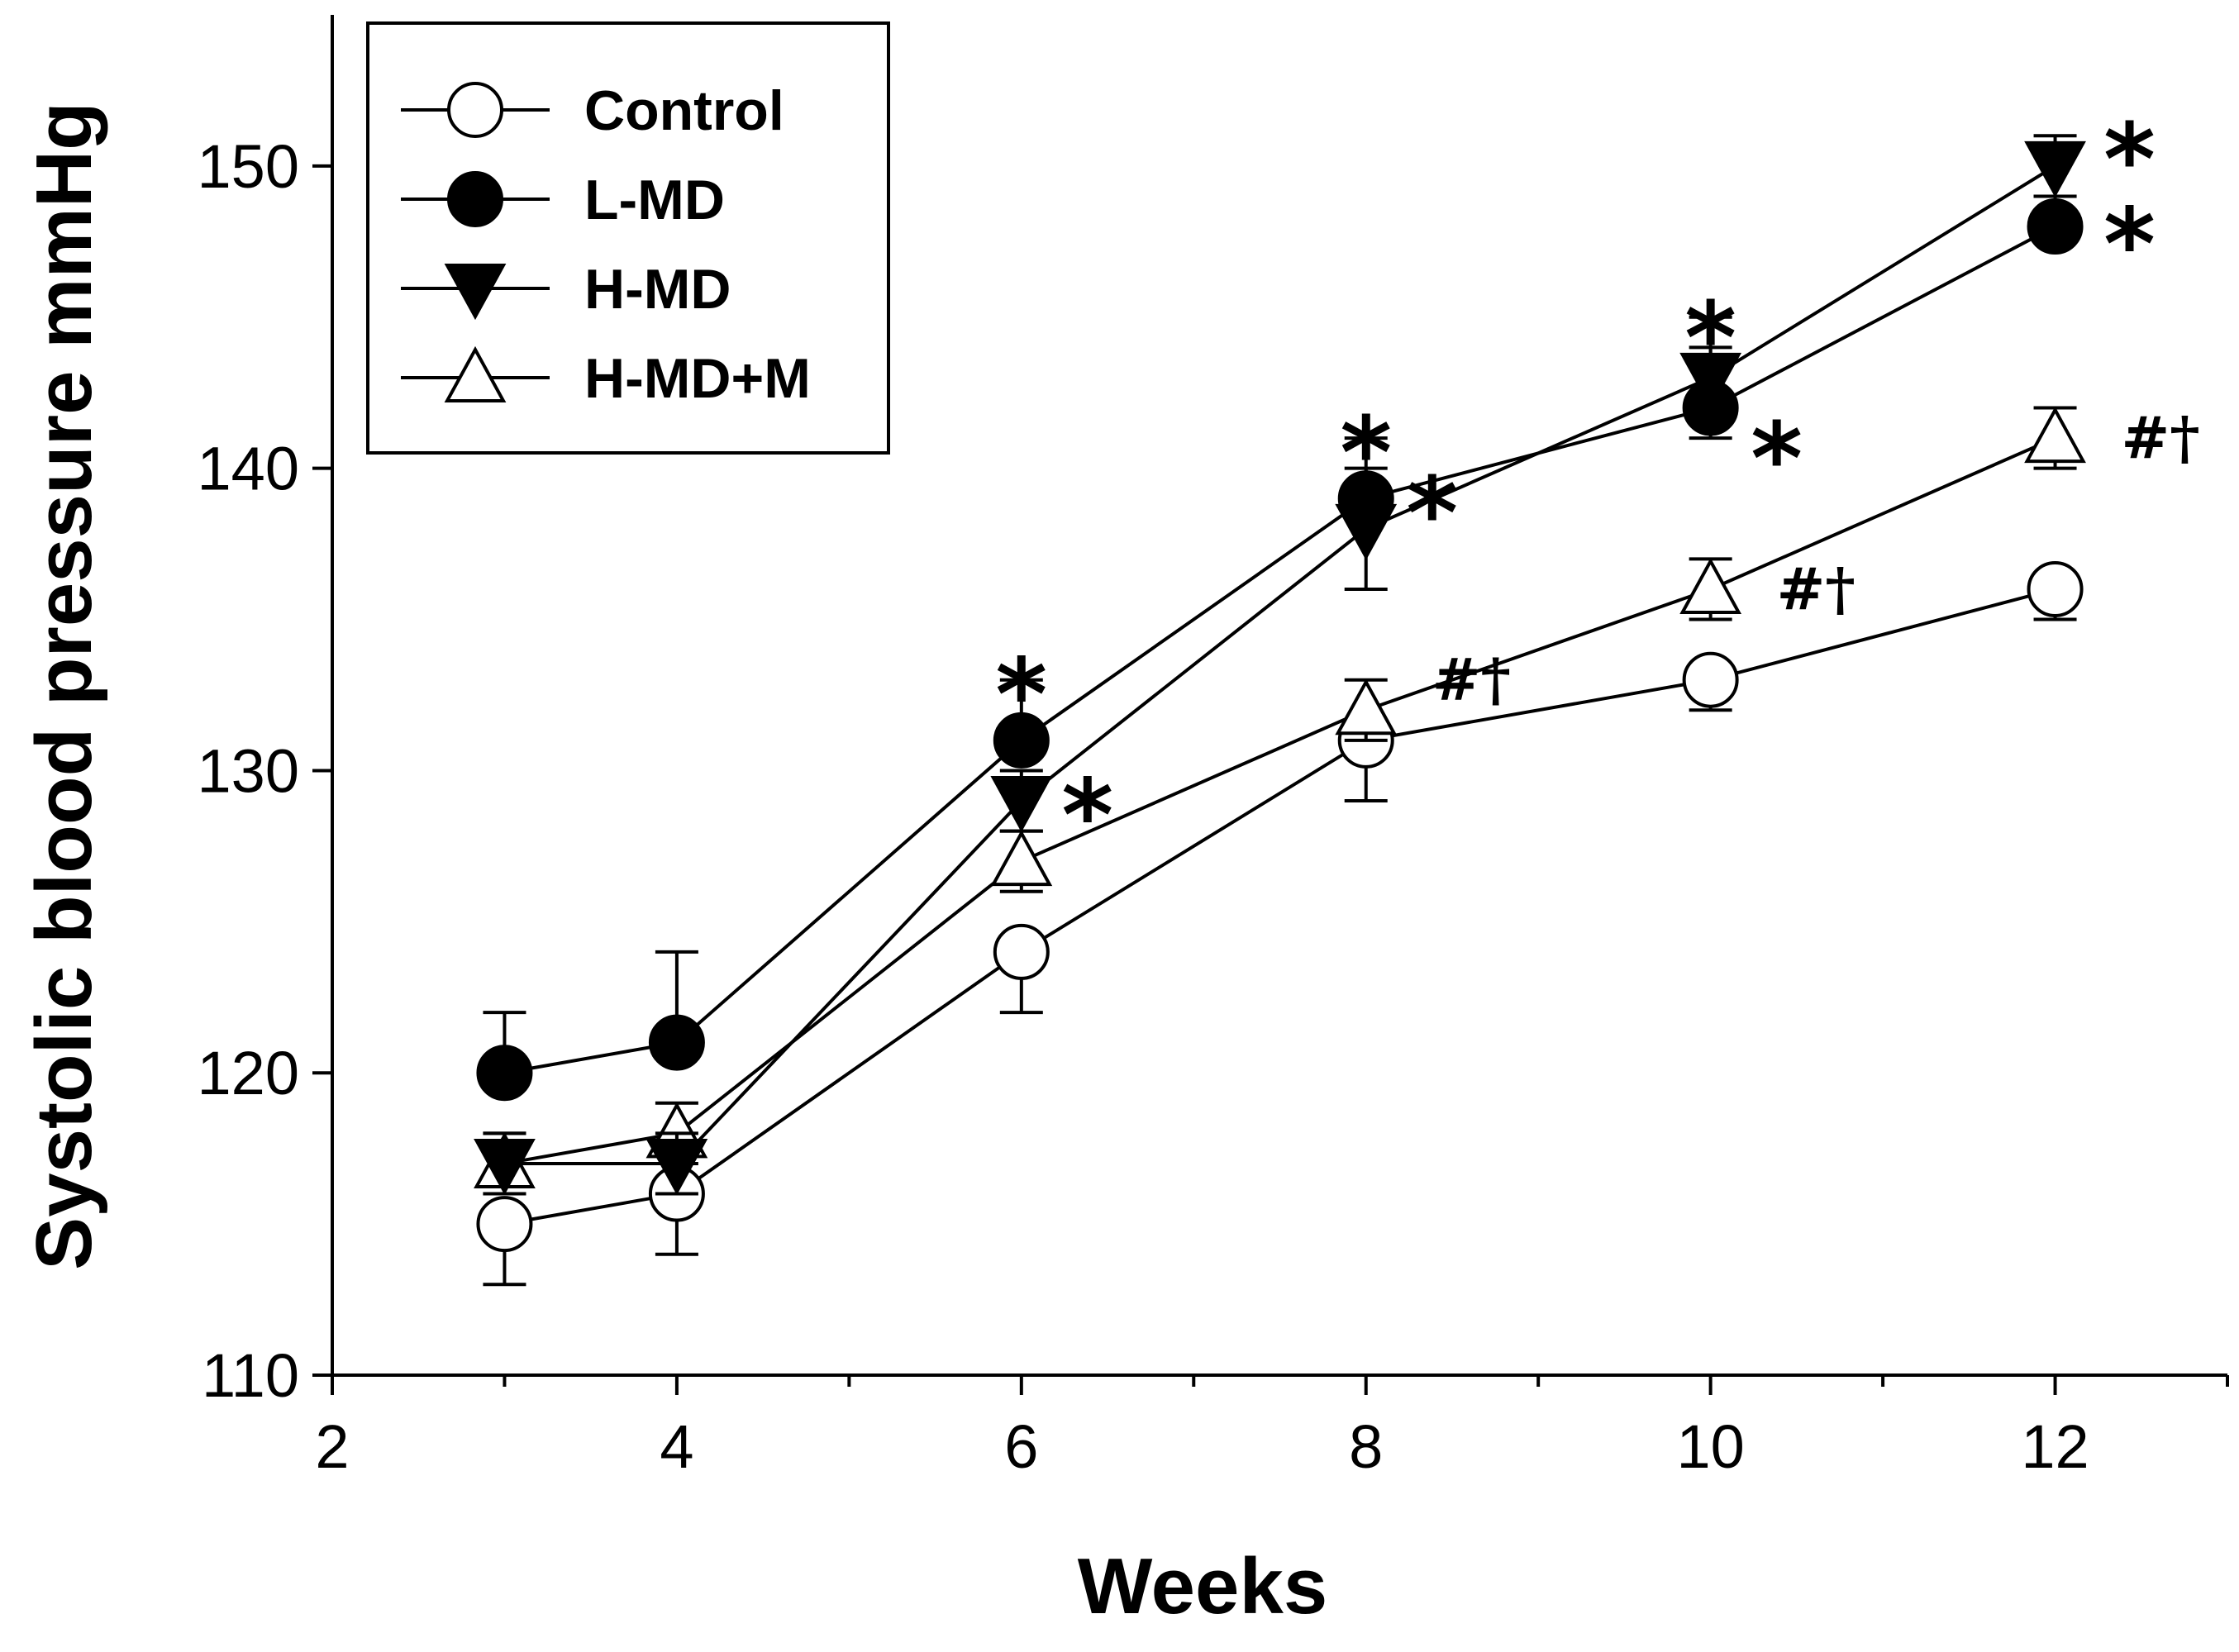 The width and height of the screenshot is (2239, 1652). Describe the element at coordinates (2055, 1446) in the screenshot. I see `x-tick-label: 12` at that location.